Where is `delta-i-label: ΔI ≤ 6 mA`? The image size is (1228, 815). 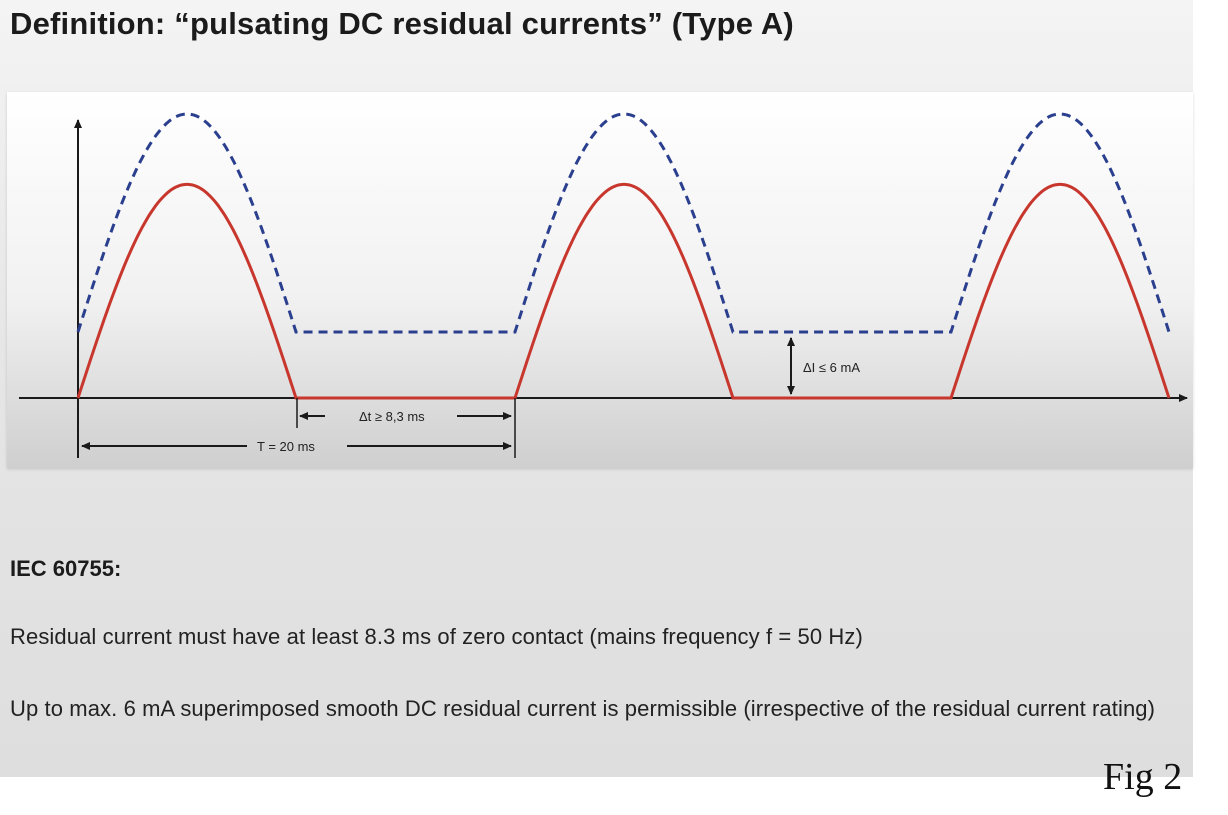 delta-i-label: ΔI ≤ 6 mA is located at coordinates (831, 367).